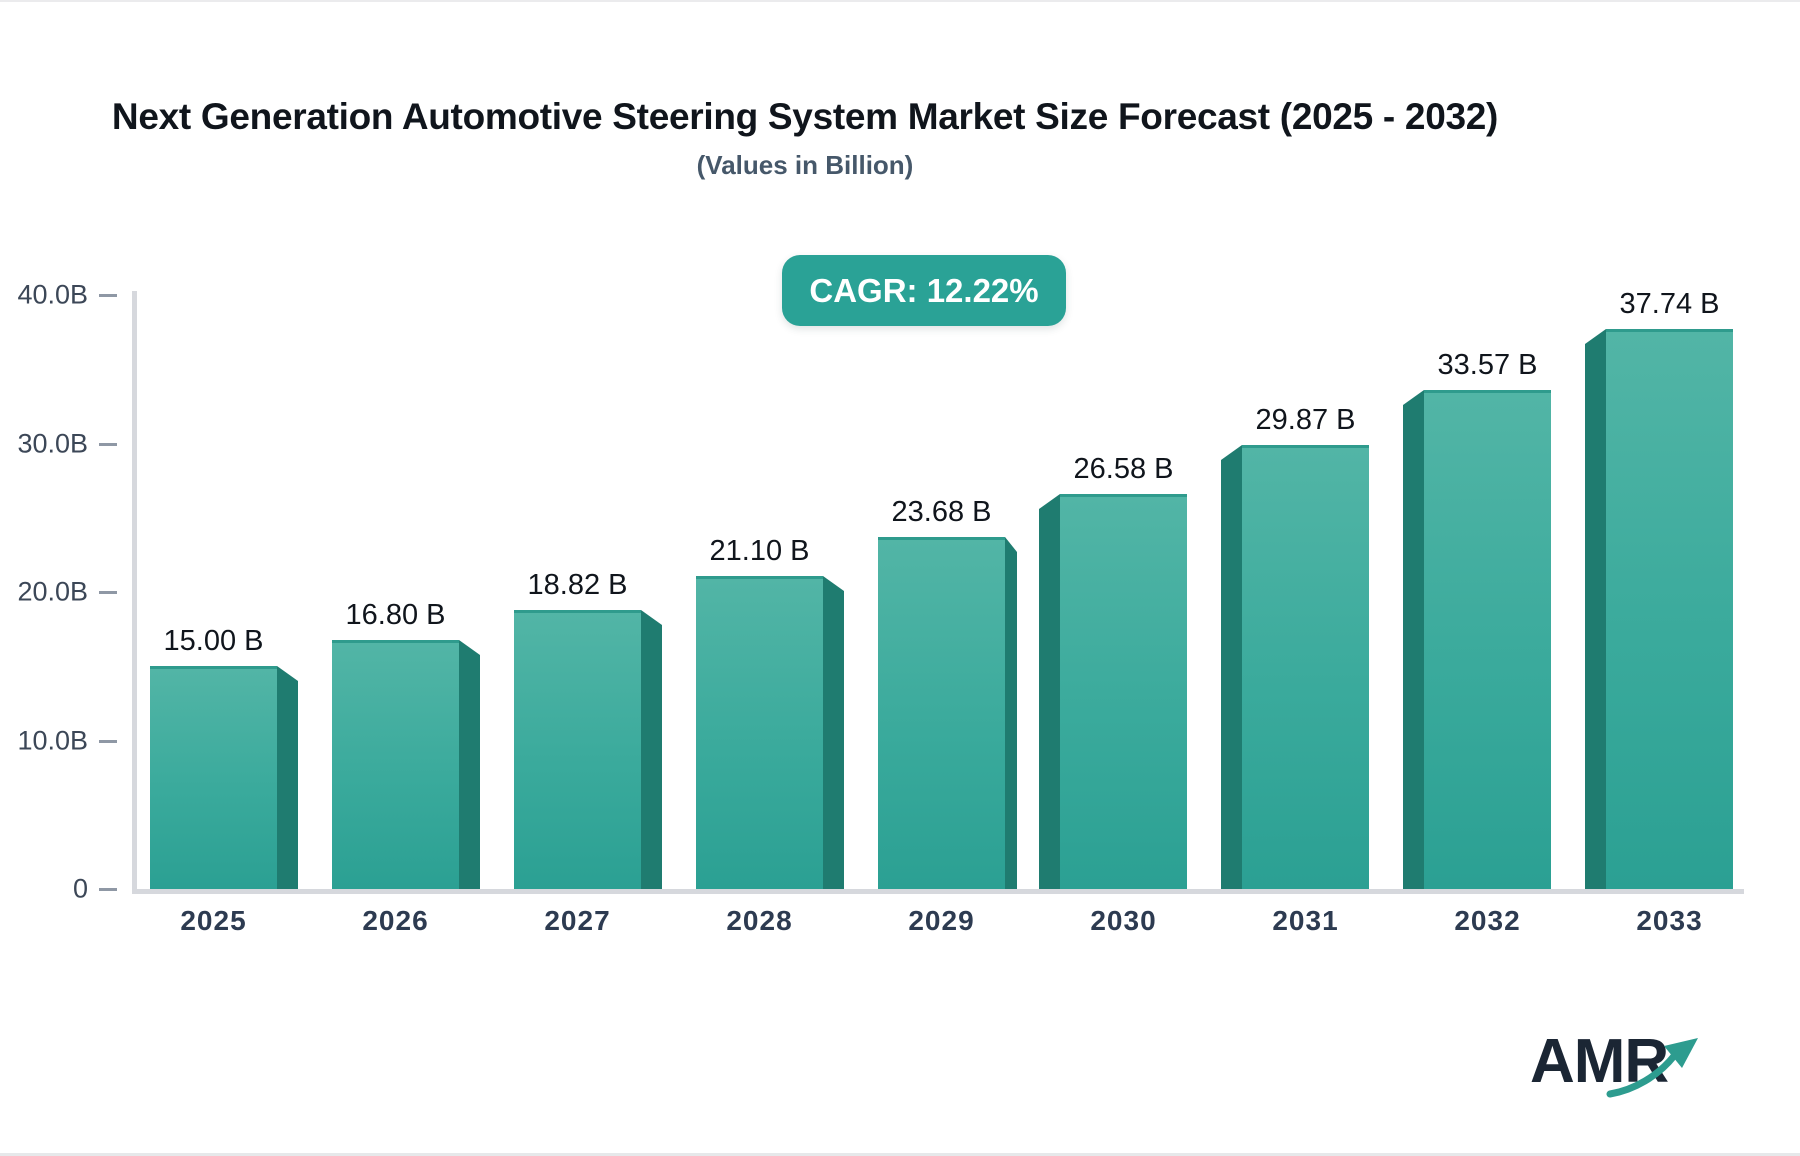 The width and height of the screenshot is (1800, 1156). I want to click on amr-logo: AMR, so click(1630, 1070).